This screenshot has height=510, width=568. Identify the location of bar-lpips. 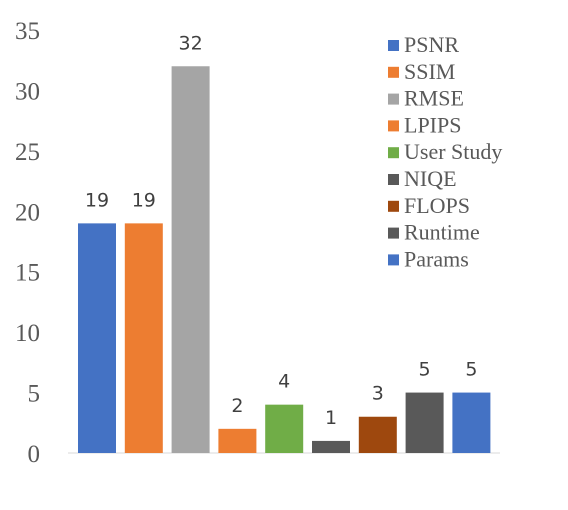
(237, 440).